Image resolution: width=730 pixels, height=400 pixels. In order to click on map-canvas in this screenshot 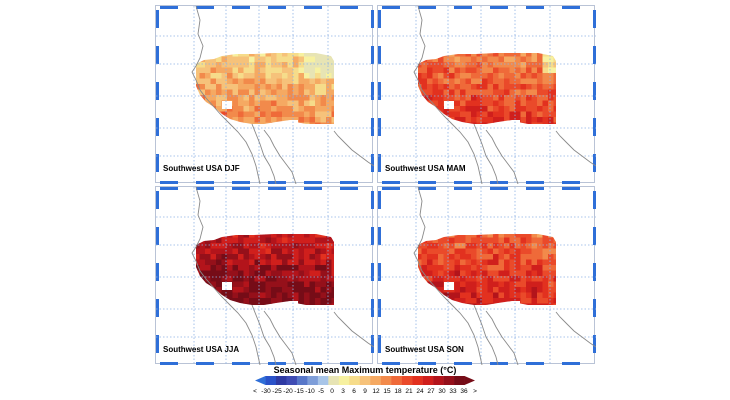, I will do `click(265, 276)`.